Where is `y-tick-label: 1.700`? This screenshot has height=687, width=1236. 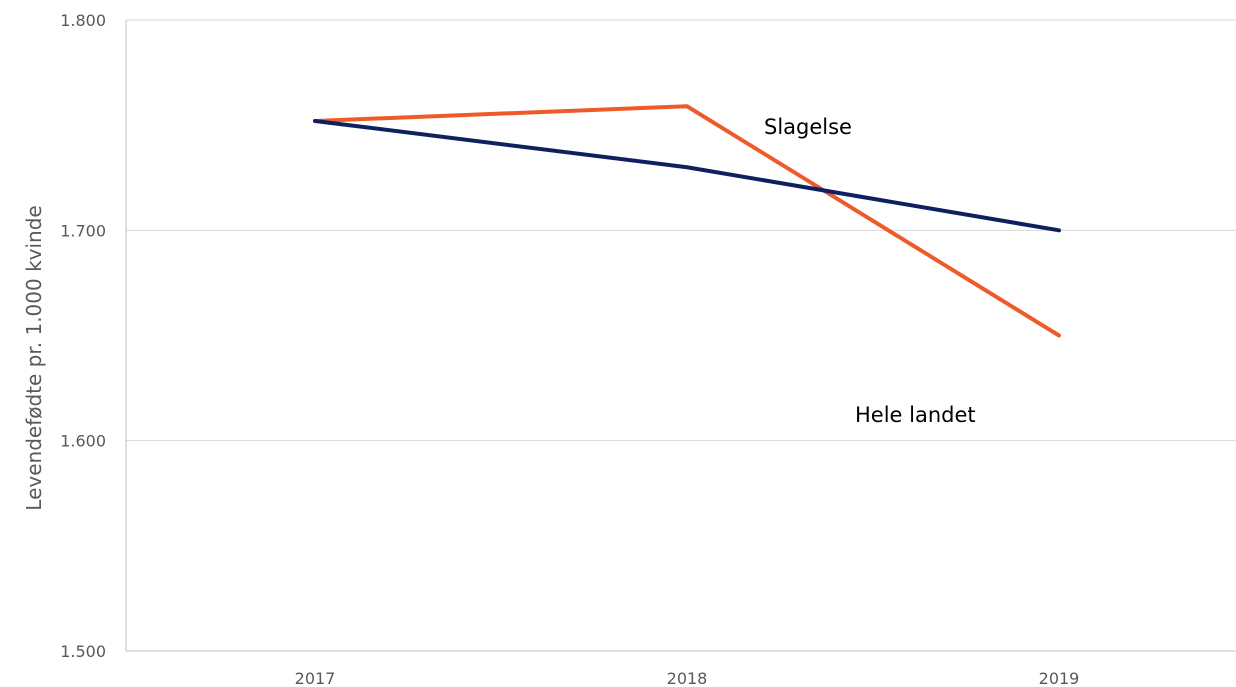
y-tick-label: 1.700 is located at coordinates (83, 230).